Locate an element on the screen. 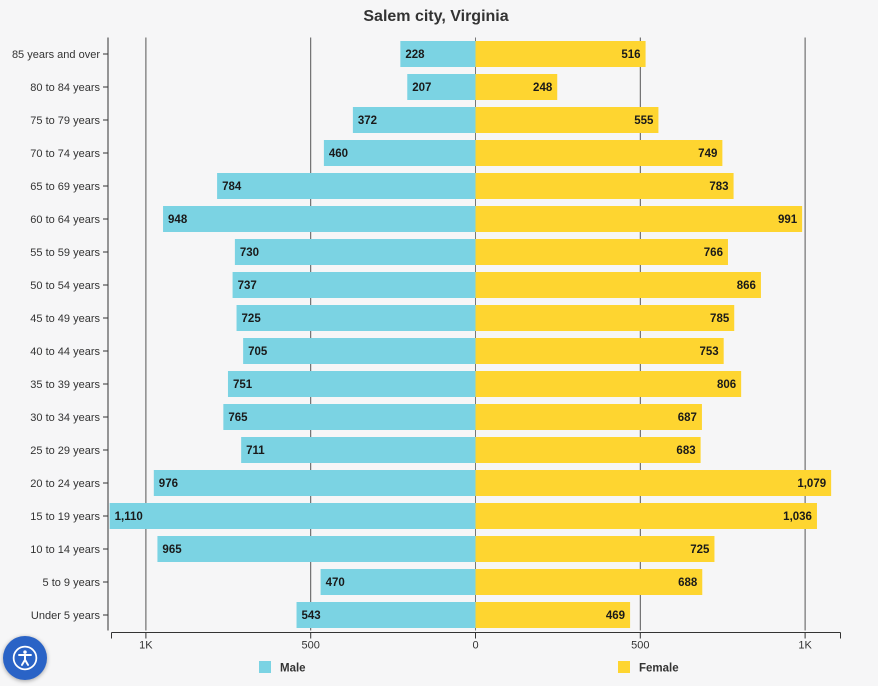  male-value-label: 207 is located at coordinates (421, 88).